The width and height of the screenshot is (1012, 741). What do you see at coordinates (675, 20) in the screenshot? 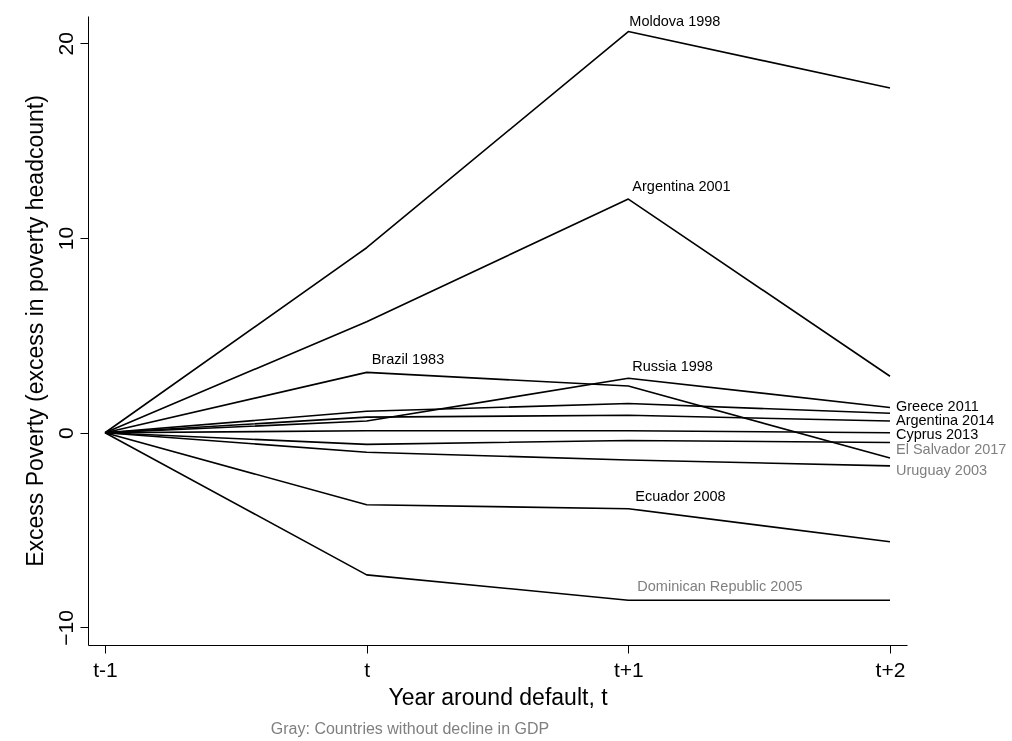
I see `series-label: Moldova 1998` at bounding box center [675, 20].